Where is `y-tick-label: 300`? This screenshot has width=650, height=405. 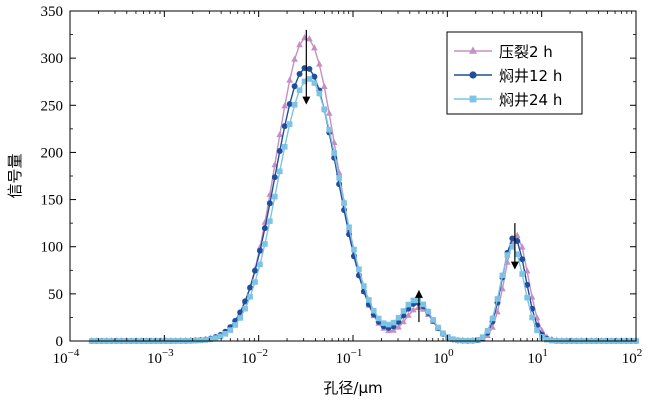
y-tick-label: 300 is located at coordinates (52, 59).